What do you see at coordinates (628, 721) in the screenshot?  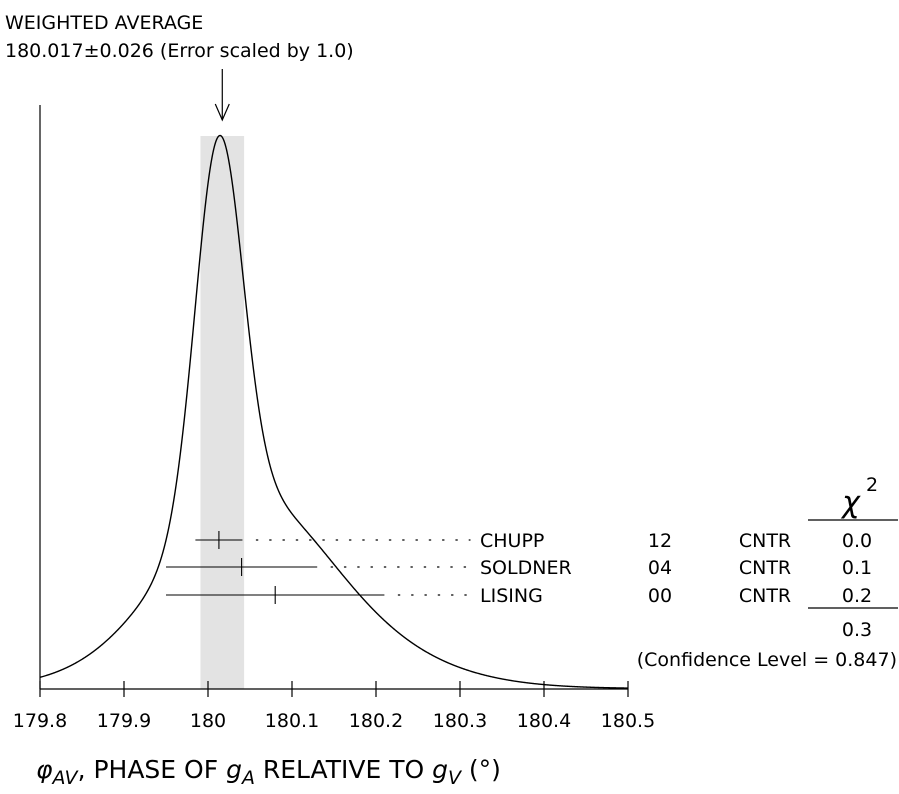 I see `x-tick-label: 180.5` at bounding box center [628, 721].